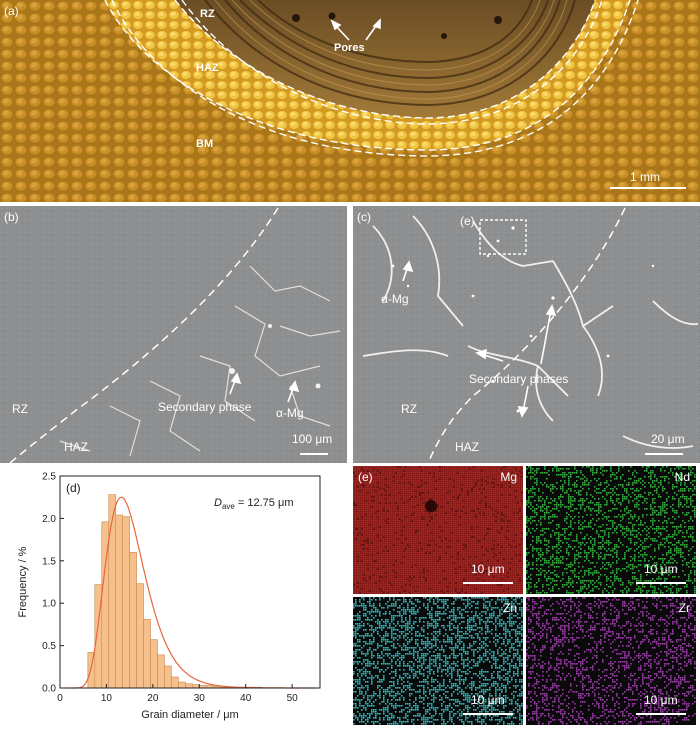 Image resolution: width=700 pixels, height=729 pixels. I want to click on panel-c-label: (c), so click(364, 217).